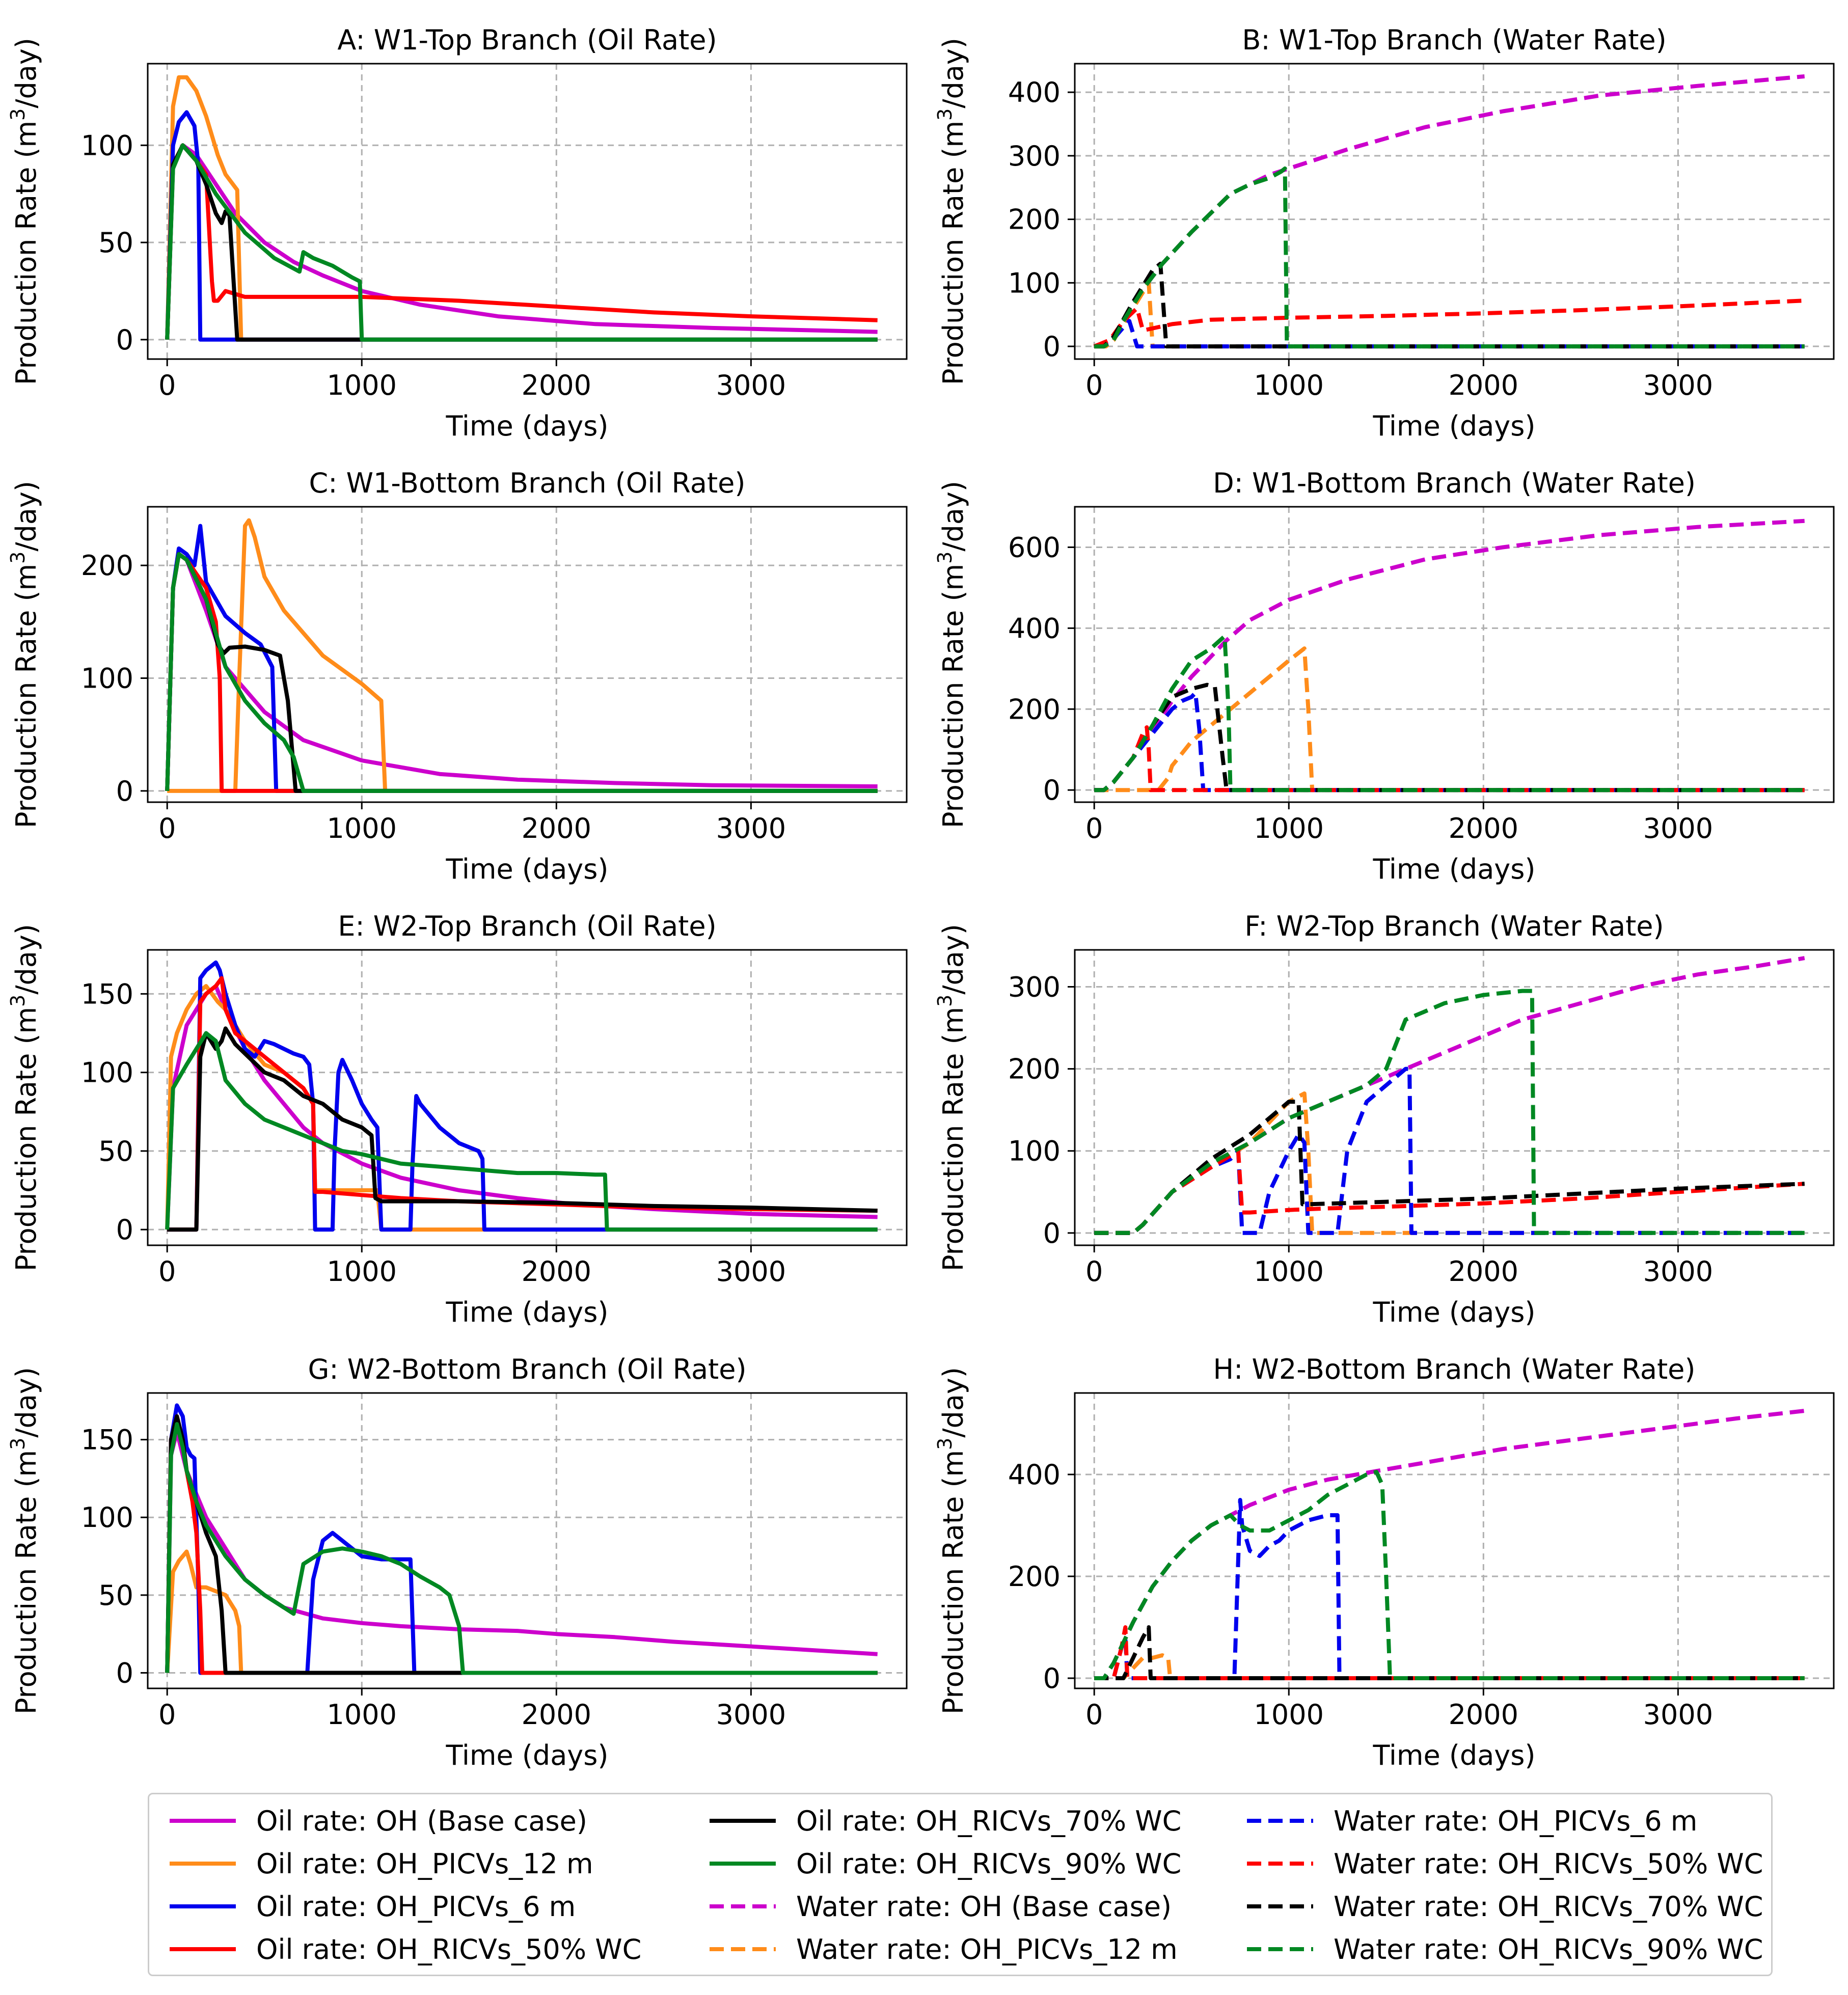 Image resolution: width=1848 pixels, height=1995 pixels. Describe the element at coordinates (1503, 1864) in the screenshot. I see `legend-item: Water rate: OH_RICVs_50% WC` at that location.